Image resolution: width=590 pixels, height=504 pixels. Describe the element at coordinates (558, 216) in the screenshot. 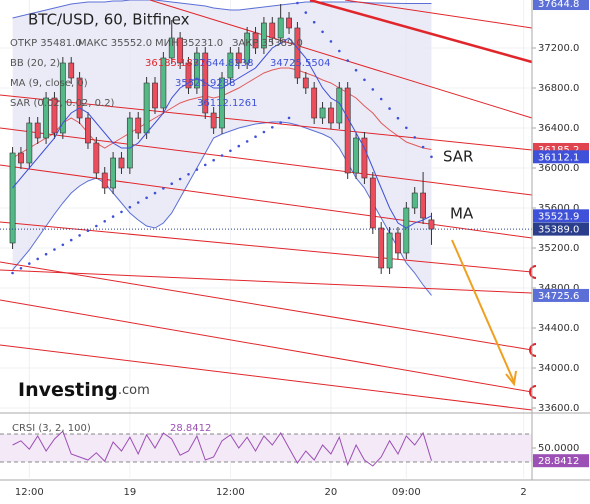

I see `price-badge-label: 35521.9` at that location.